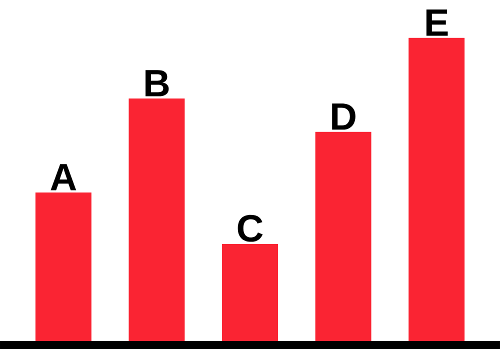 The height and width of the screenshot is (349, 500). What do you see at coordinates (344, 117) in the screenshot?
I see `x-tick-label: D` at bounding box center [344, 117].